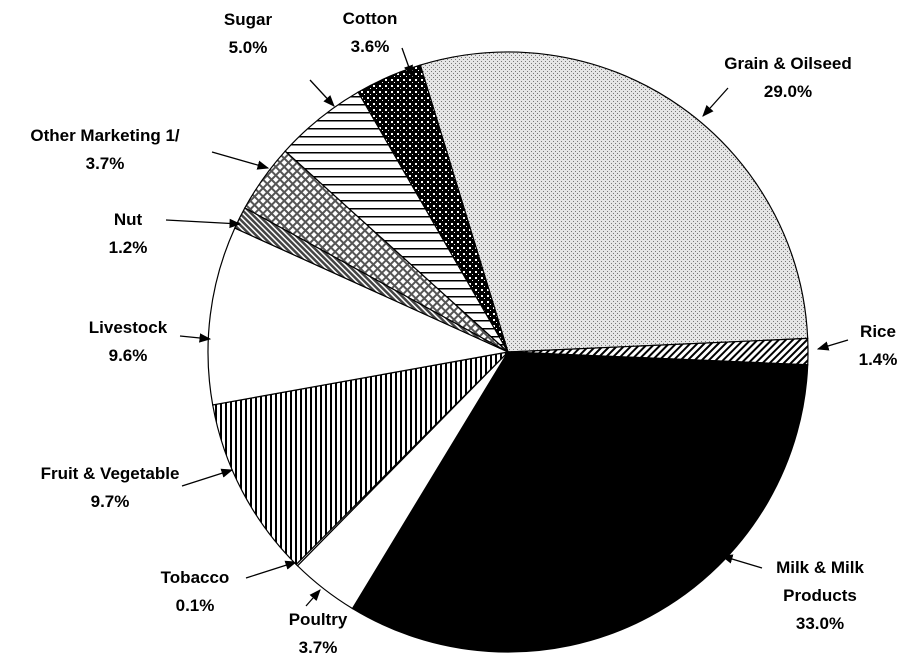 The image size is (903, 660). What do you see at coordinates (195, 577) in the screenshot?
I see `slice-label: Tobacco` at bounding box center [195, 577].